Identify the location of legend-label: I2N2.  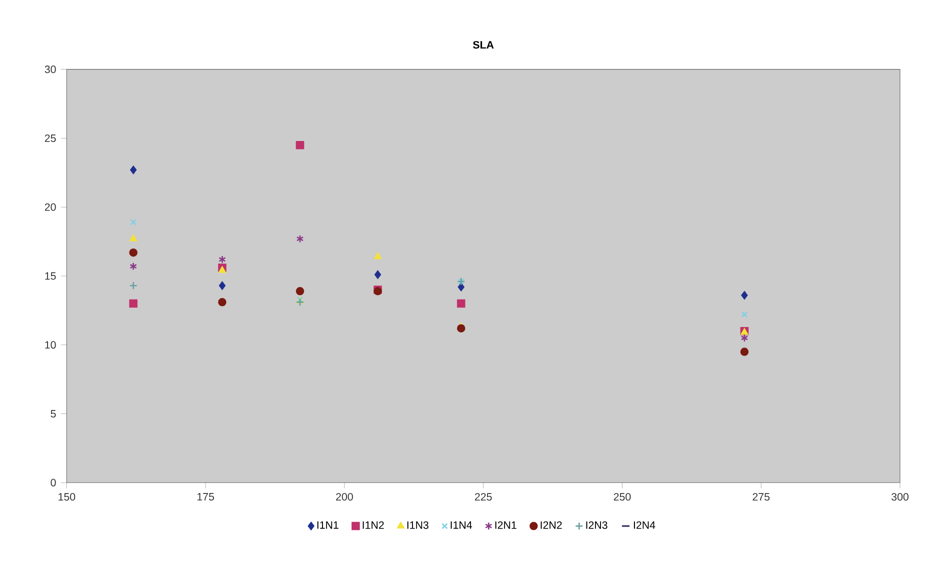
(551, 525).